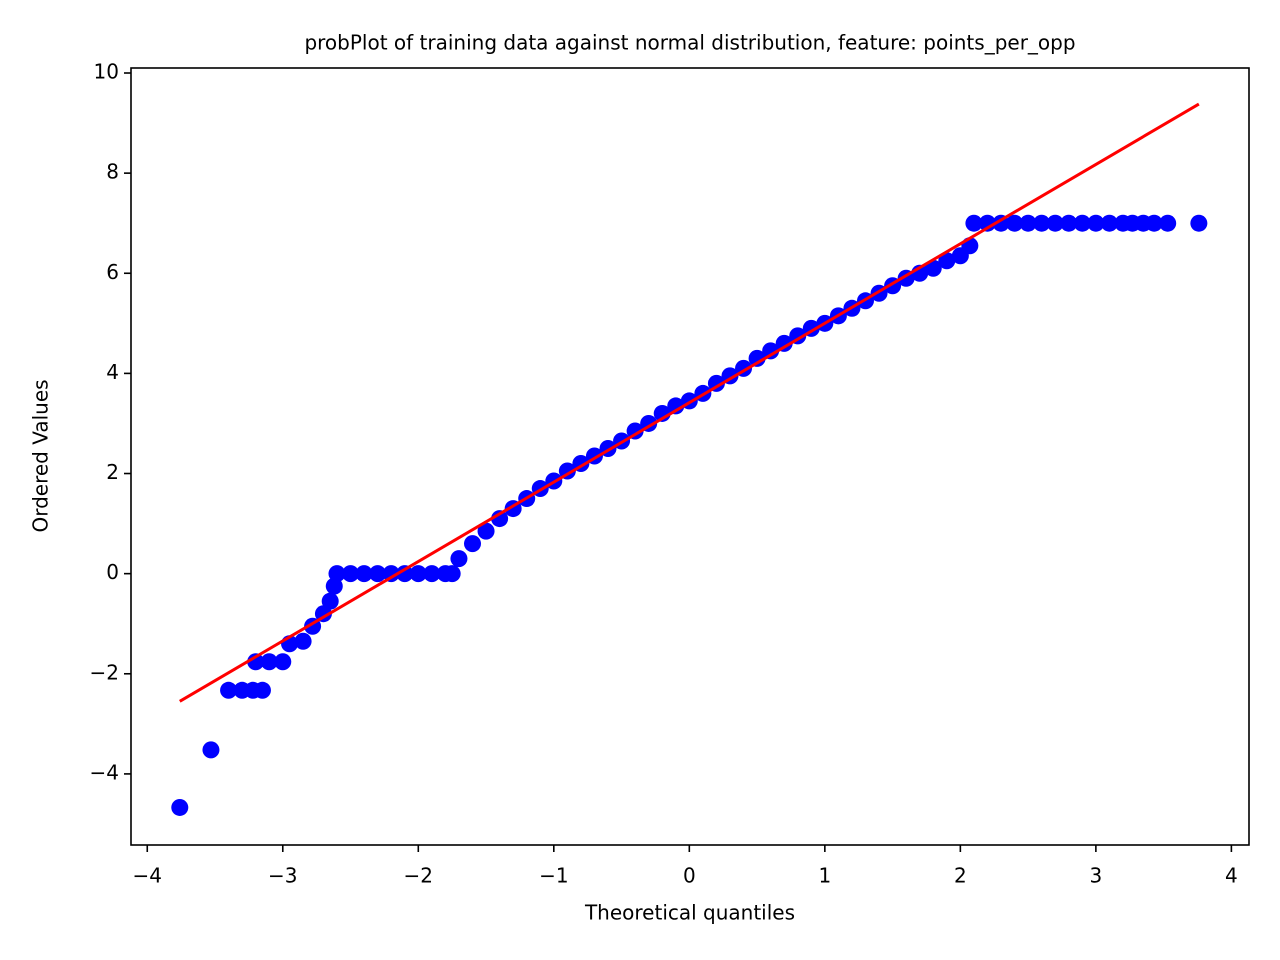 The height and width of the screenshot is (960, 1280). What do you see at coordinates (147, 876) in the screenshot?
I see `x-tick-label: −4` at bounding box center [147, 876].